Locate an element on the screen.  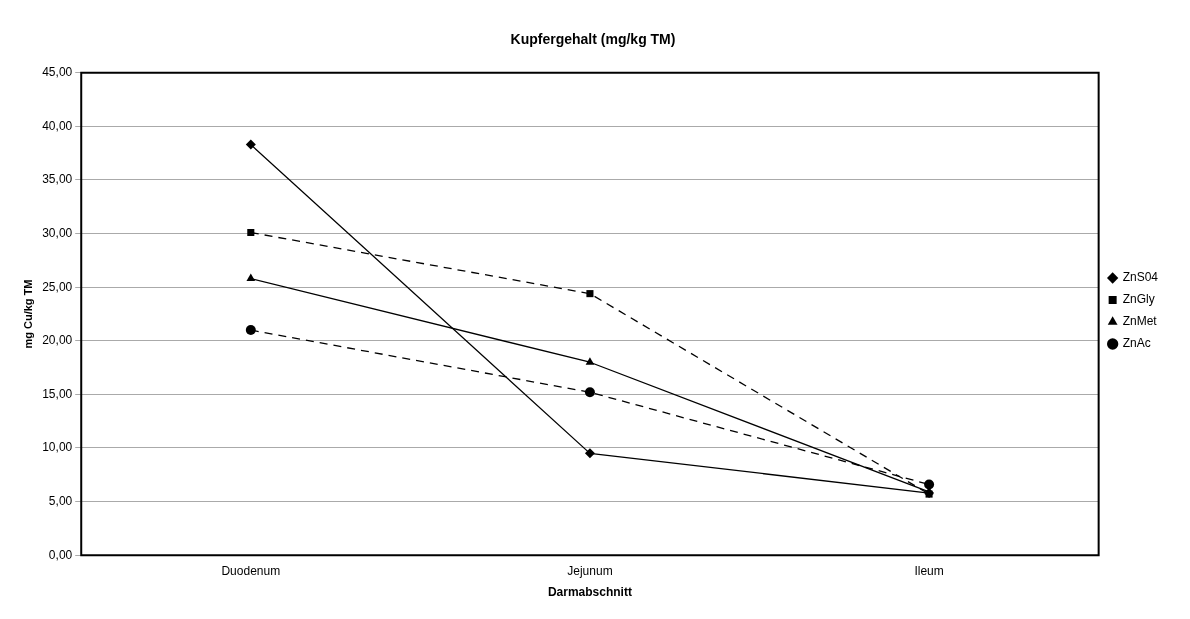
y-tick-label: 5,00 is located at coordinates (60, 500).